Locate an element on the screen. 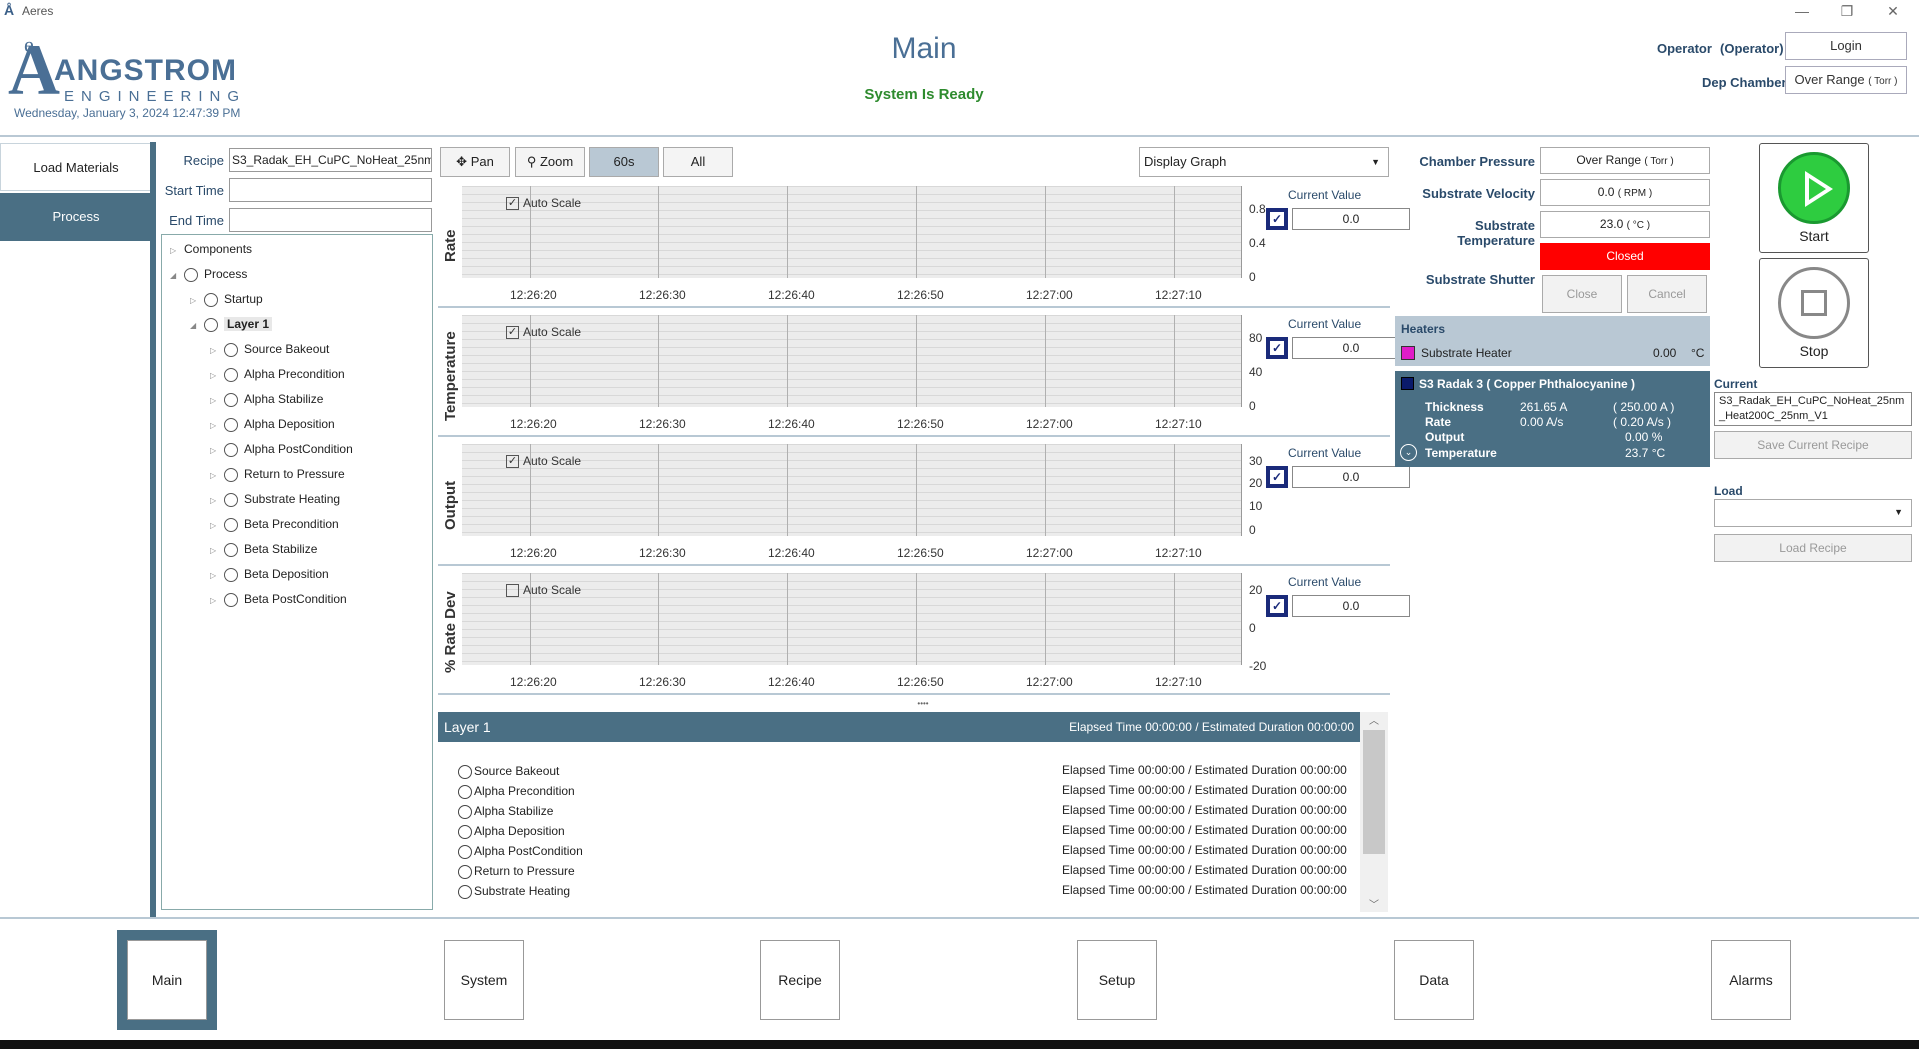 The height and width of the screenshot is (1049, 1919). end-time-field is located at coordinates (330, 220).